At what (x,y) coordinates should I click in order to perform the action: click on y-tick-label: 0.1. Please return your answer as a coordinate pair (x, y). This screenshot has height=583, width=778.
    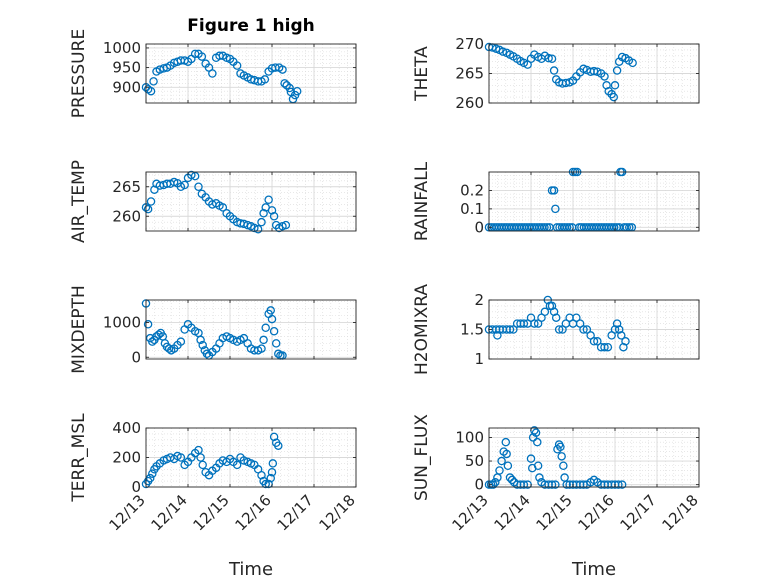
    Looking at the image, I should click on (472, 209).